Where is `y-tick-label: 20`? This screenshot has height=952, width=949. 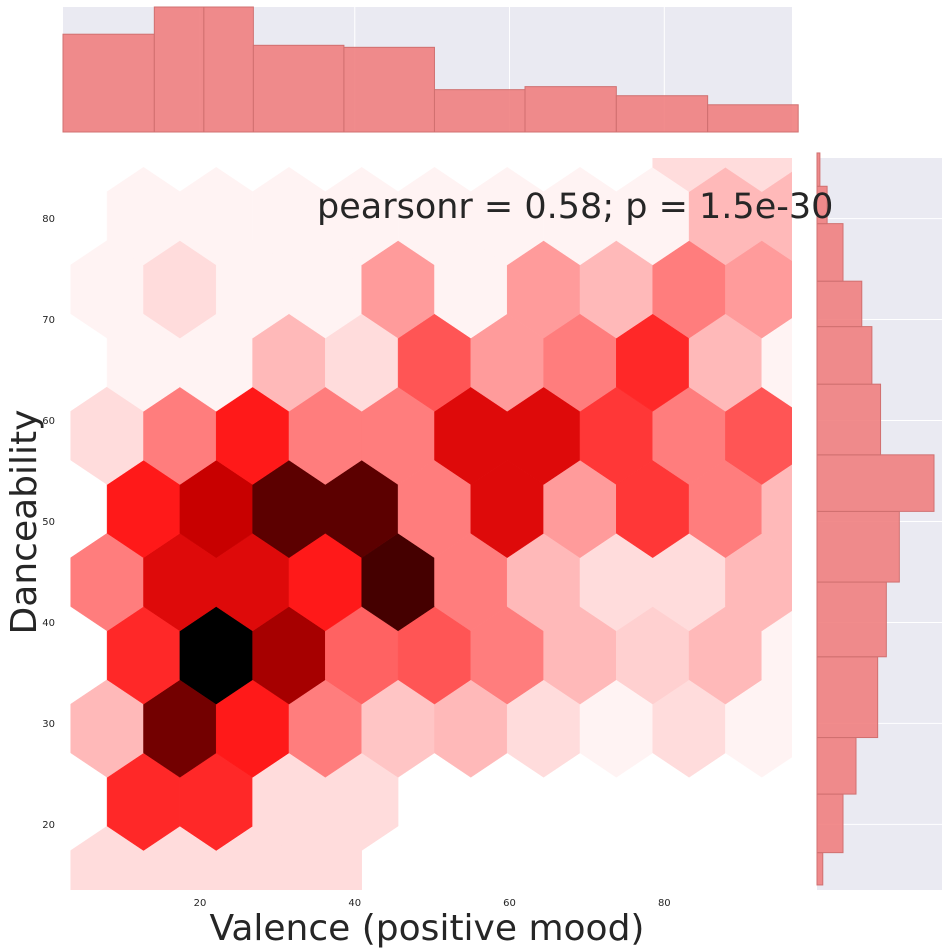 y-tick-label: 20 is located at coordinates (48, 825).